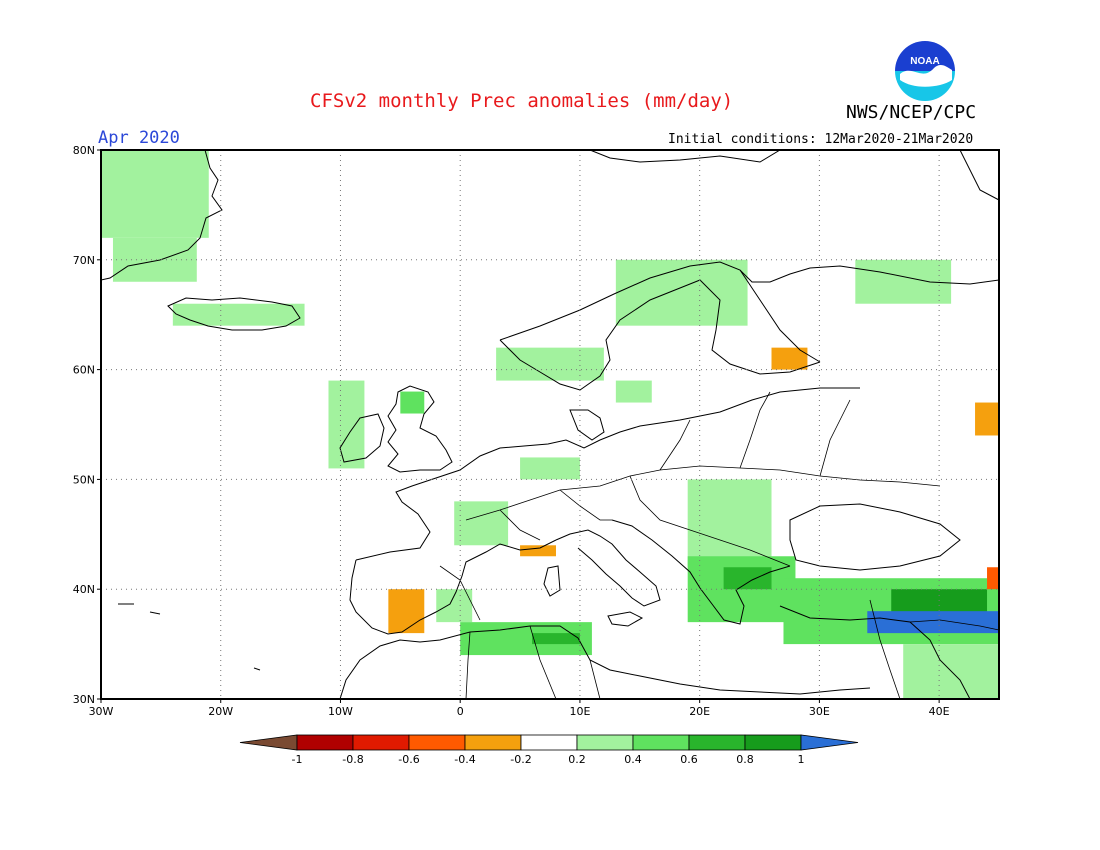  I want to click on noaa-logo-text: NOAA, so click(924, 61).